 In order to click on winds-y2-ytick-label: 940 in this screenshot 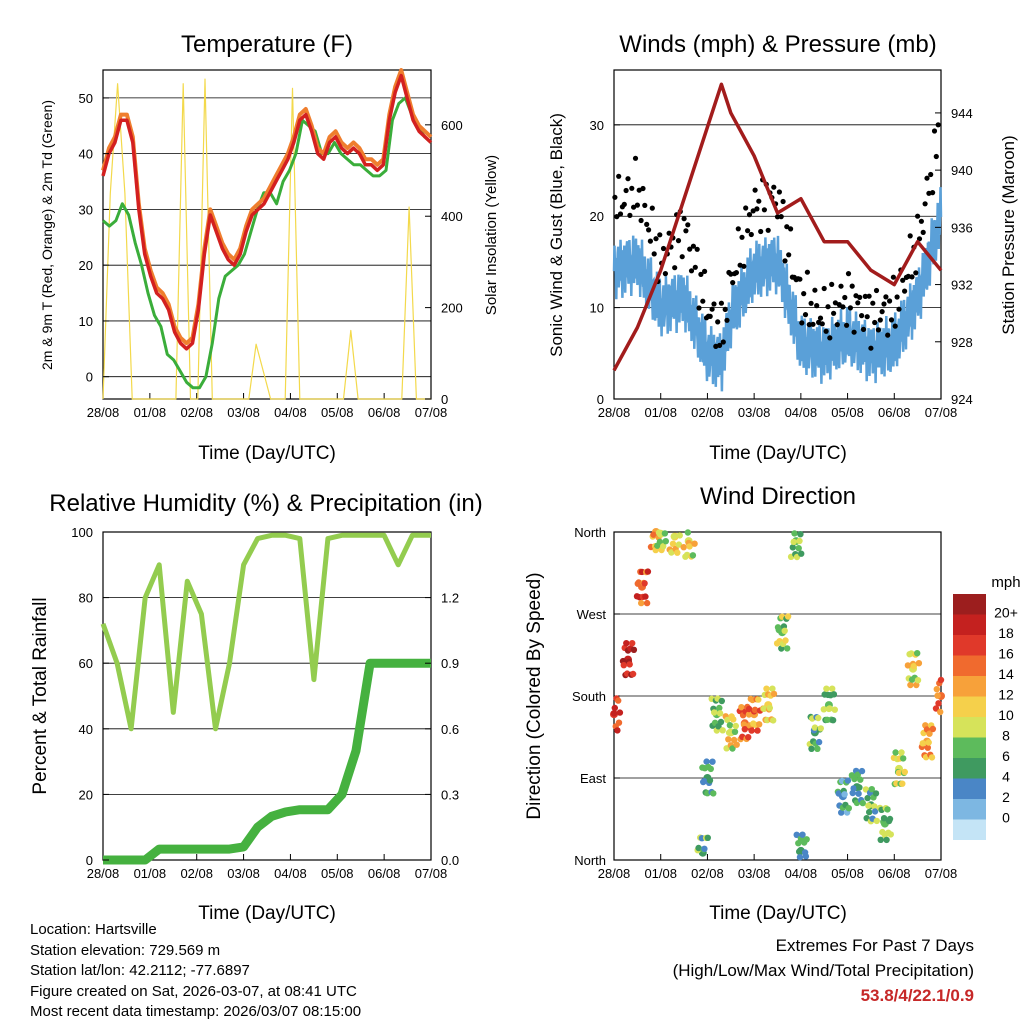, I will do `click(962, 170)`.